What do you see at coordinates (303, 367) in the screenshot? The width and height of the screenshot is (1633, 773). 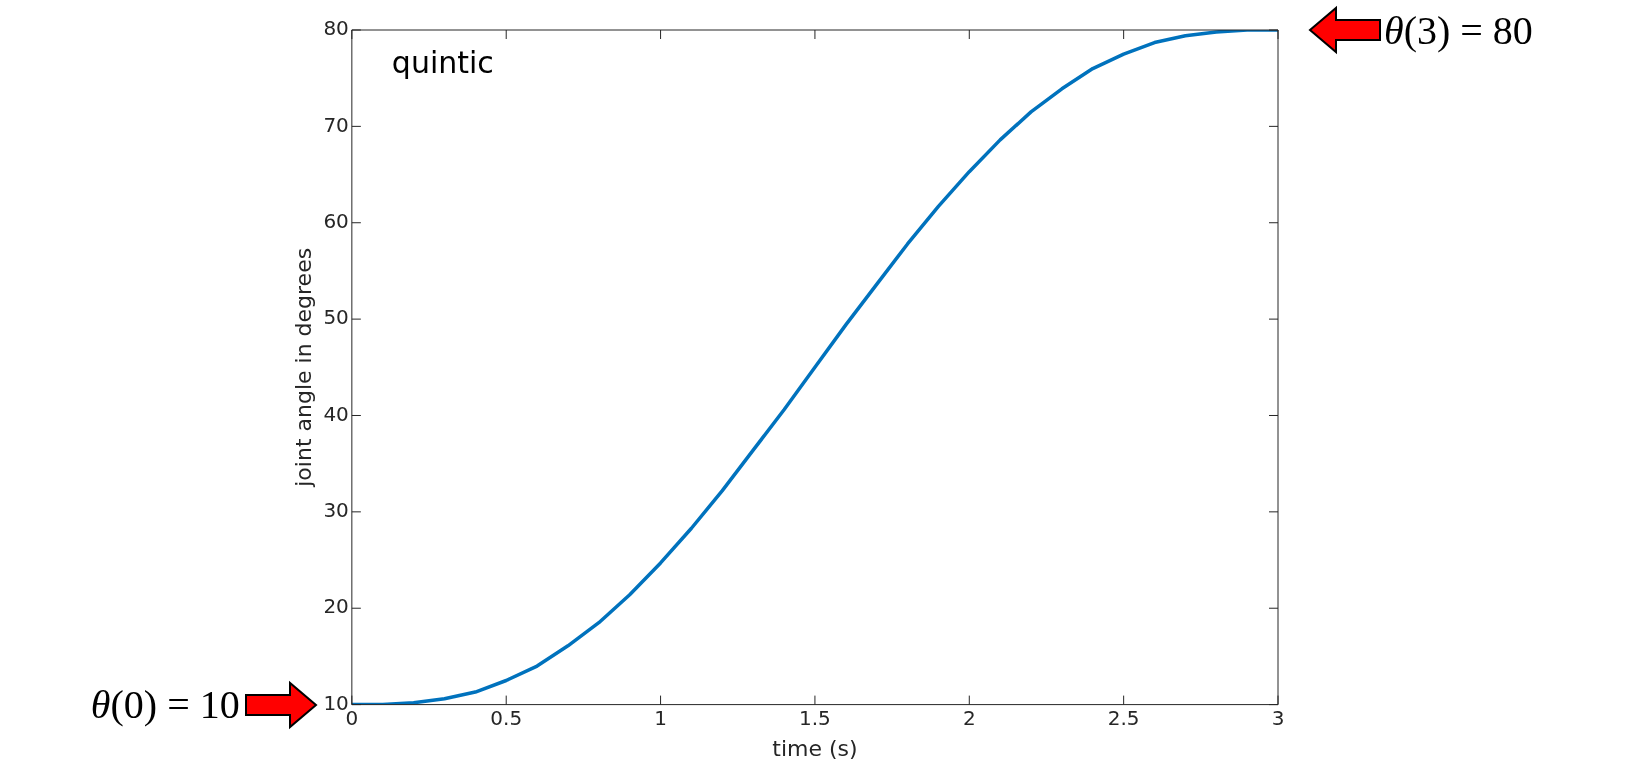 I see `y-axis-title: joint angle in degrees` at bounding box center [303, 367].